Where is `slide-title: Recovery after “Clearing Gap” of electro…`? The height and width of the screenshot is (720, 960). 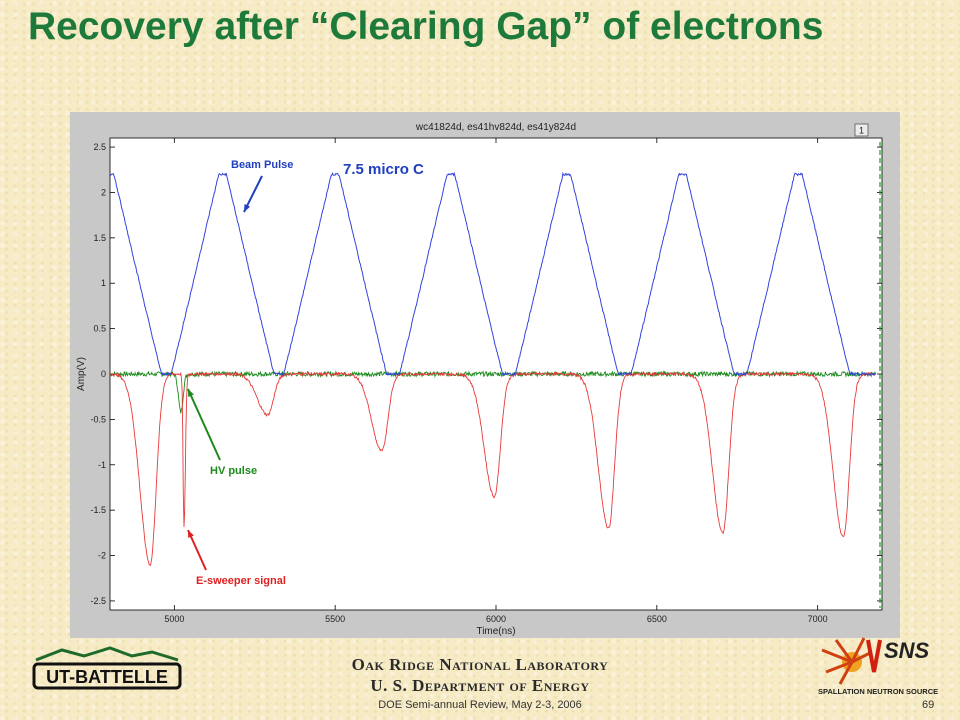 slide-title: Recovery after “Clearing Gap” of electro… is located at coordinates (426, 26).